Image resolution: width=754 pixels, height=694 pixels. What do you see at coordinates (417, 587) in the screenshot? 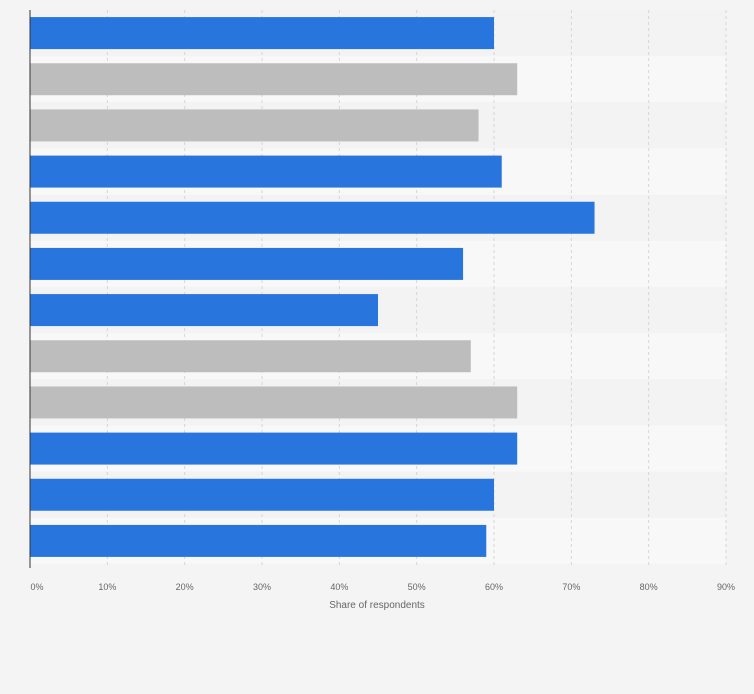
I see `x-tick-label: 50%` at bounding box center [417, 587].